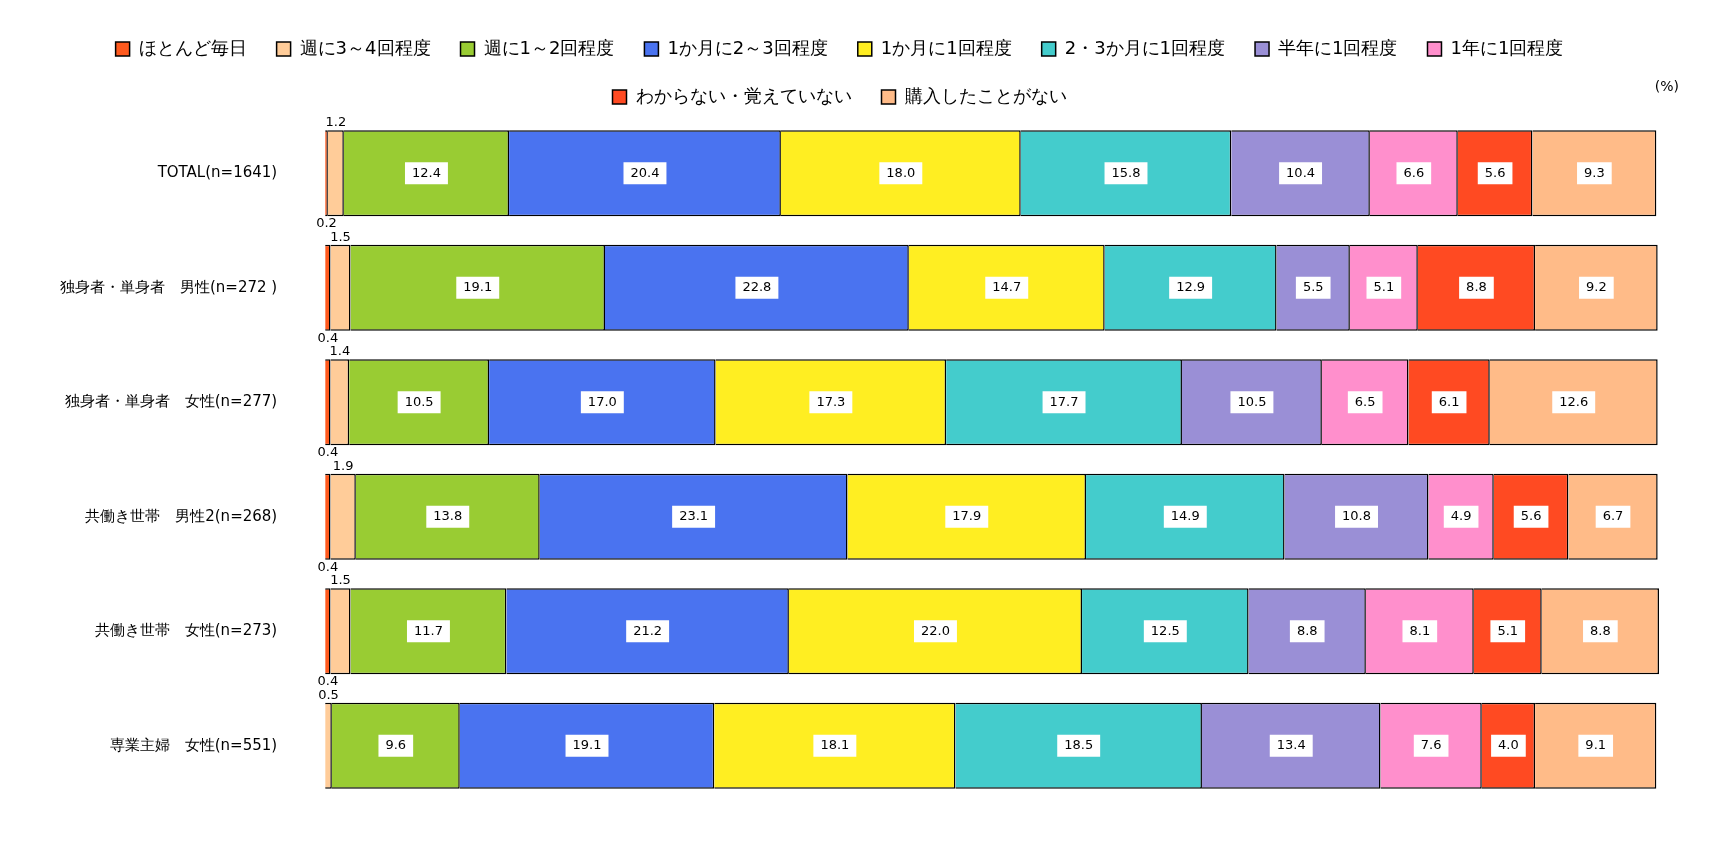 This screenshot has height=852, width=1719. I want to click on data-label: 0.5, so click(328, 694).